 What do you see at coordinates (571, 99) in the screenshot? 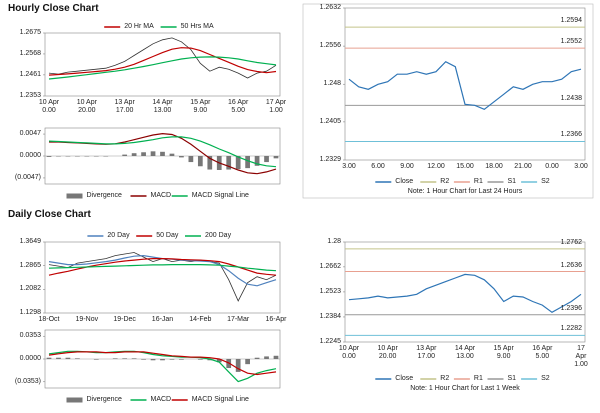
I see `level-label: 1.2438` at bounding box center [571, 99].